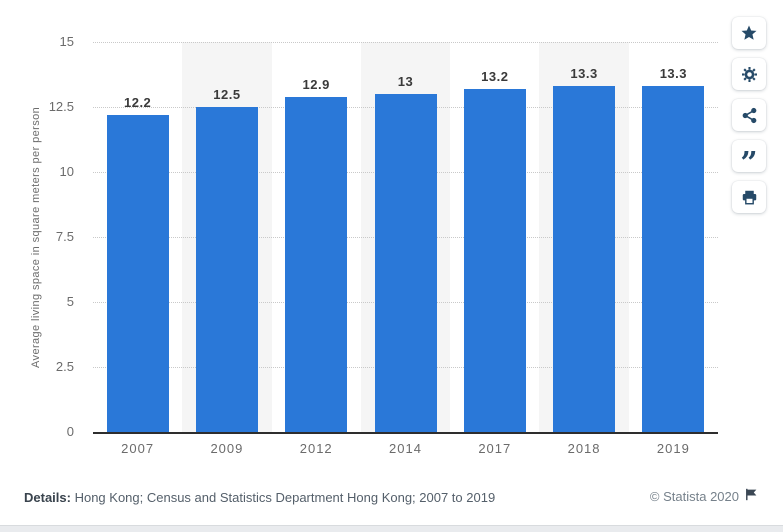 The width and height of the screenshot is (783, 532). What do you see at coordinates (673, 448) in the screenshot?
I see `x-axis-label: 2019` at bounding box center [673, 448].